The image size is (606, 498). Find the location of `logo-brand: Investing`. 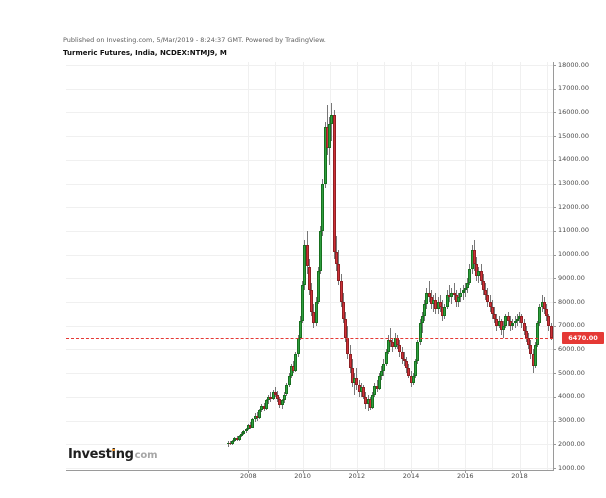

logo-brand: Investing is located at coordinates (101, 454).